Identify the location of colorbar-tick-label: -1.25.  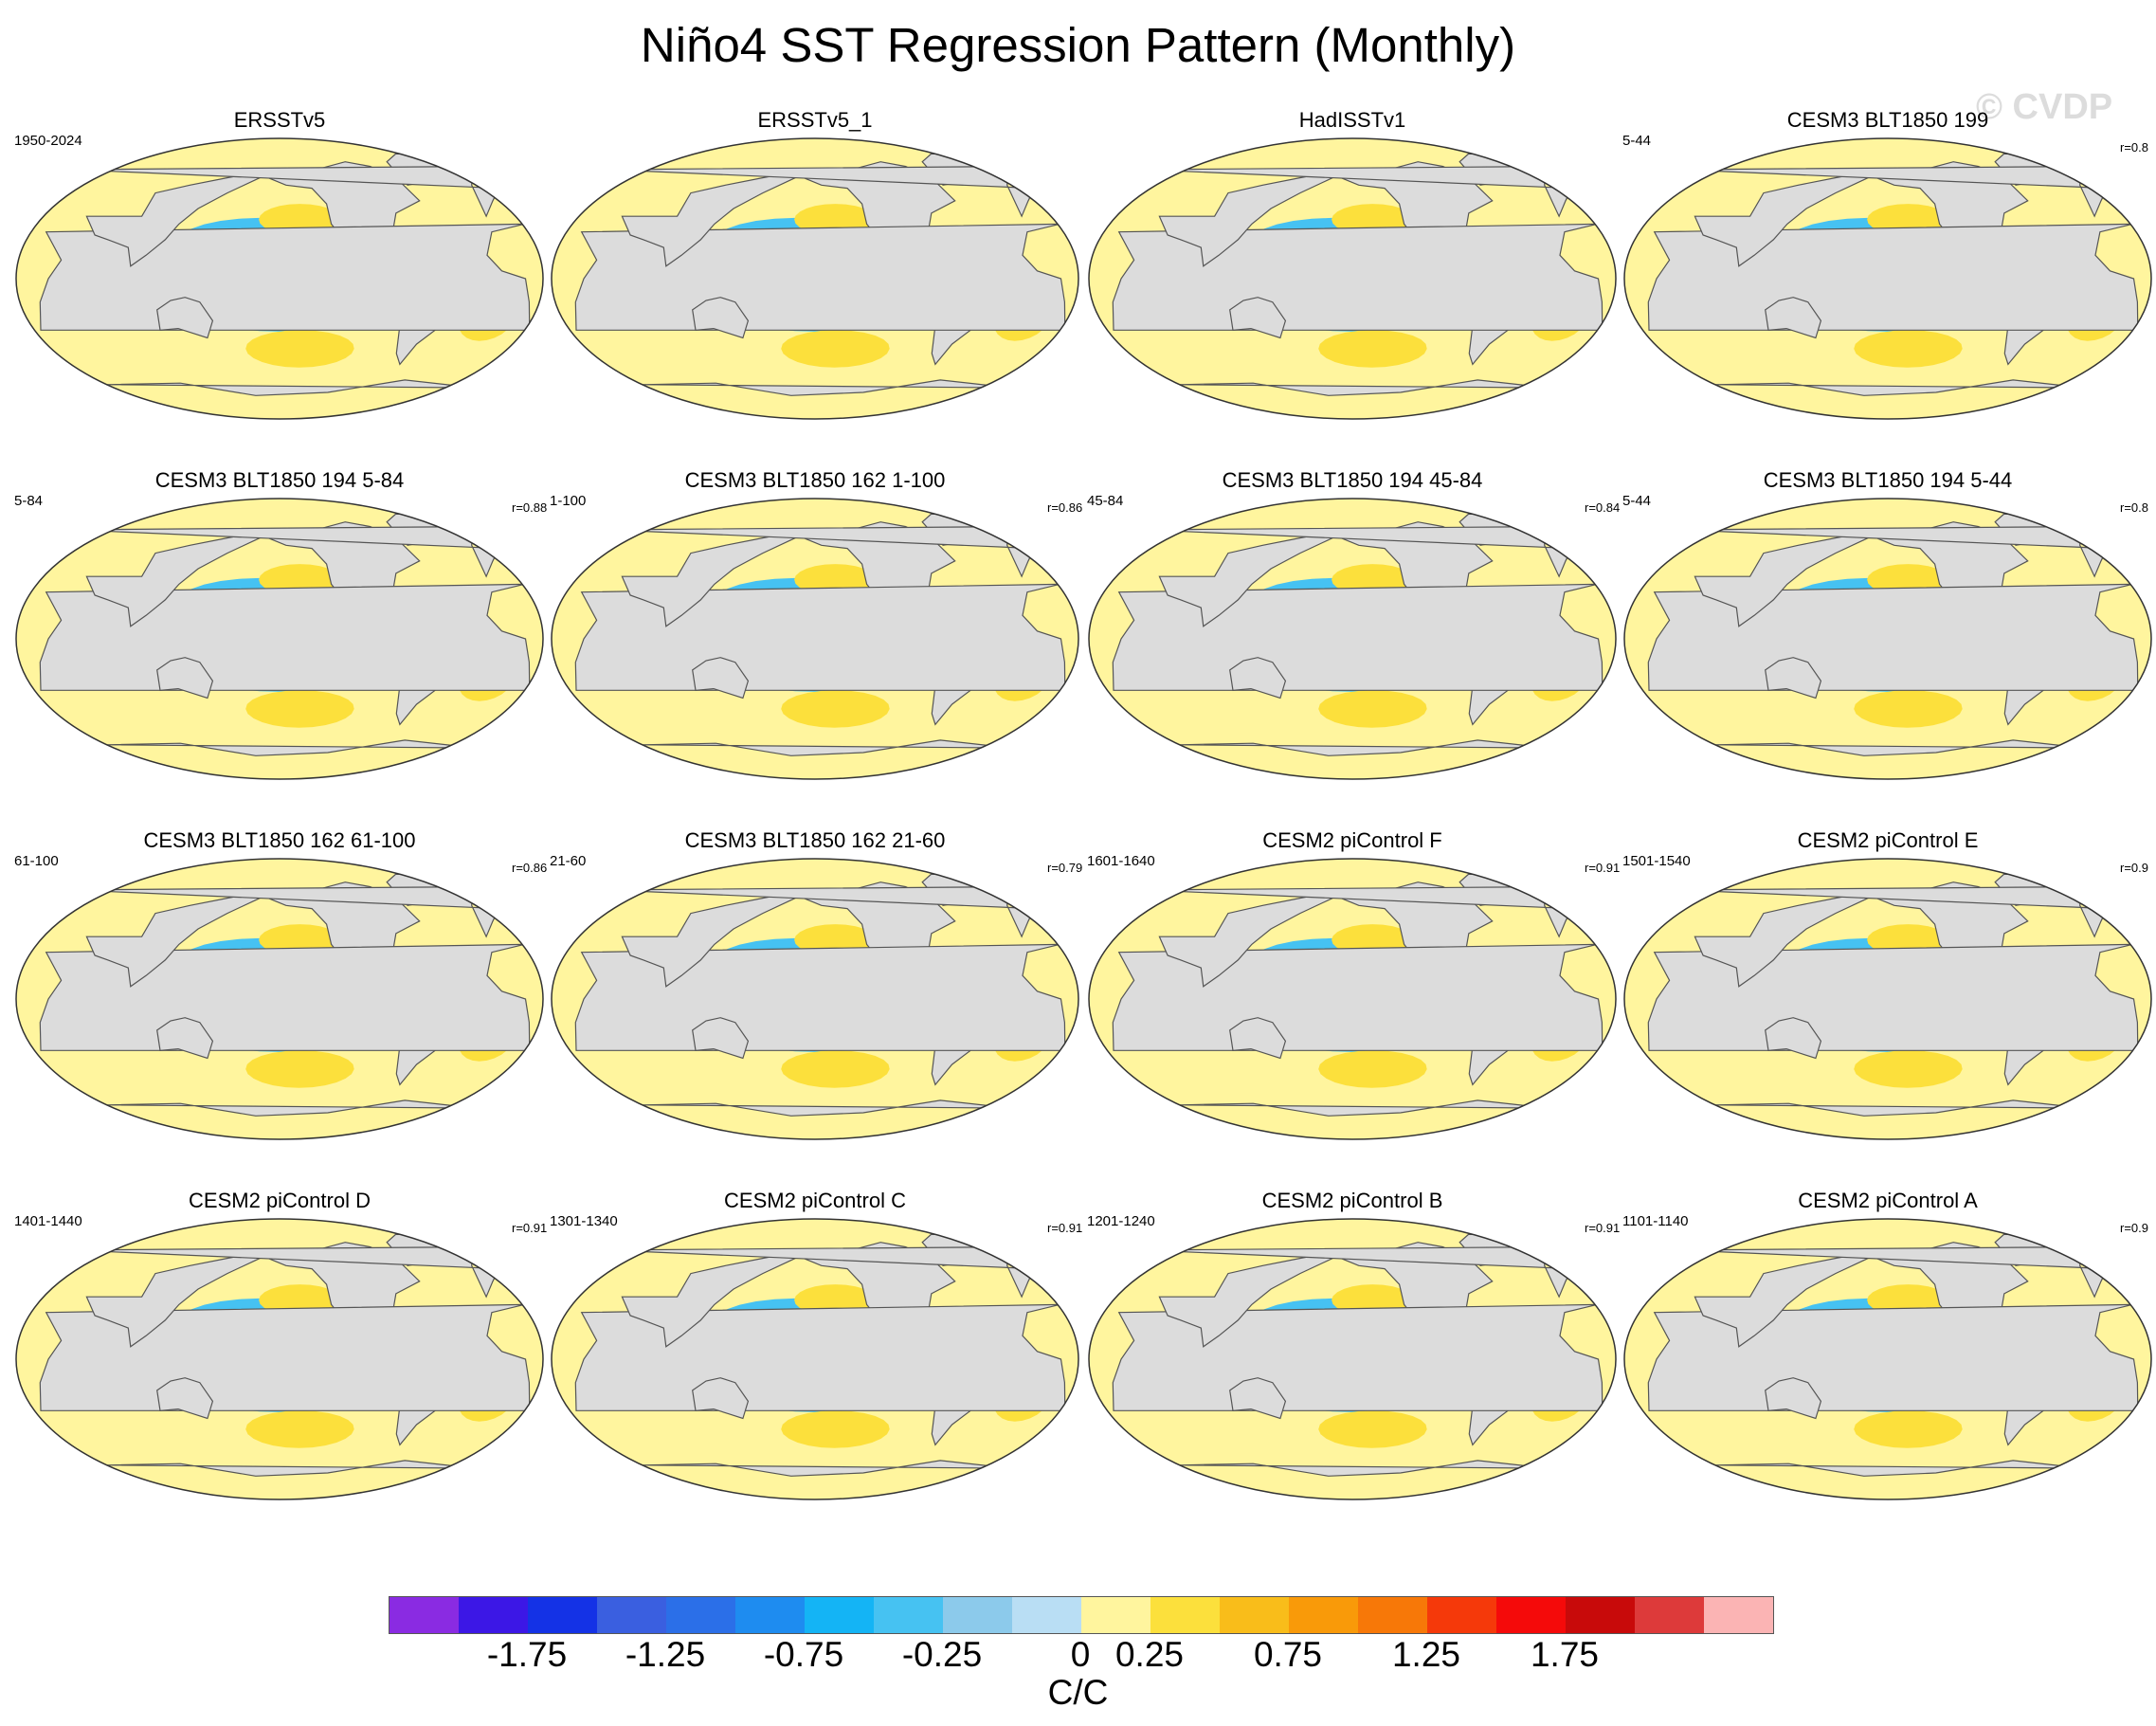
(665, 1654).